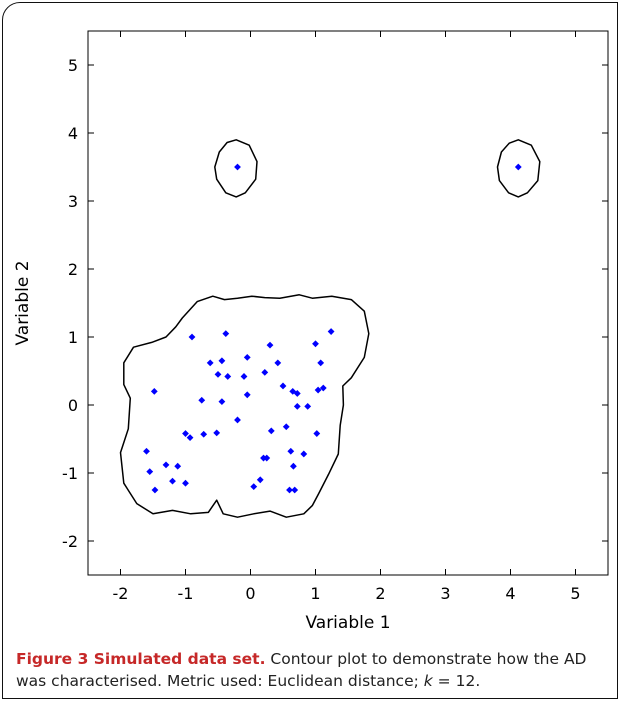  I want to click on y-tick-label: -2, so click(70, 541).